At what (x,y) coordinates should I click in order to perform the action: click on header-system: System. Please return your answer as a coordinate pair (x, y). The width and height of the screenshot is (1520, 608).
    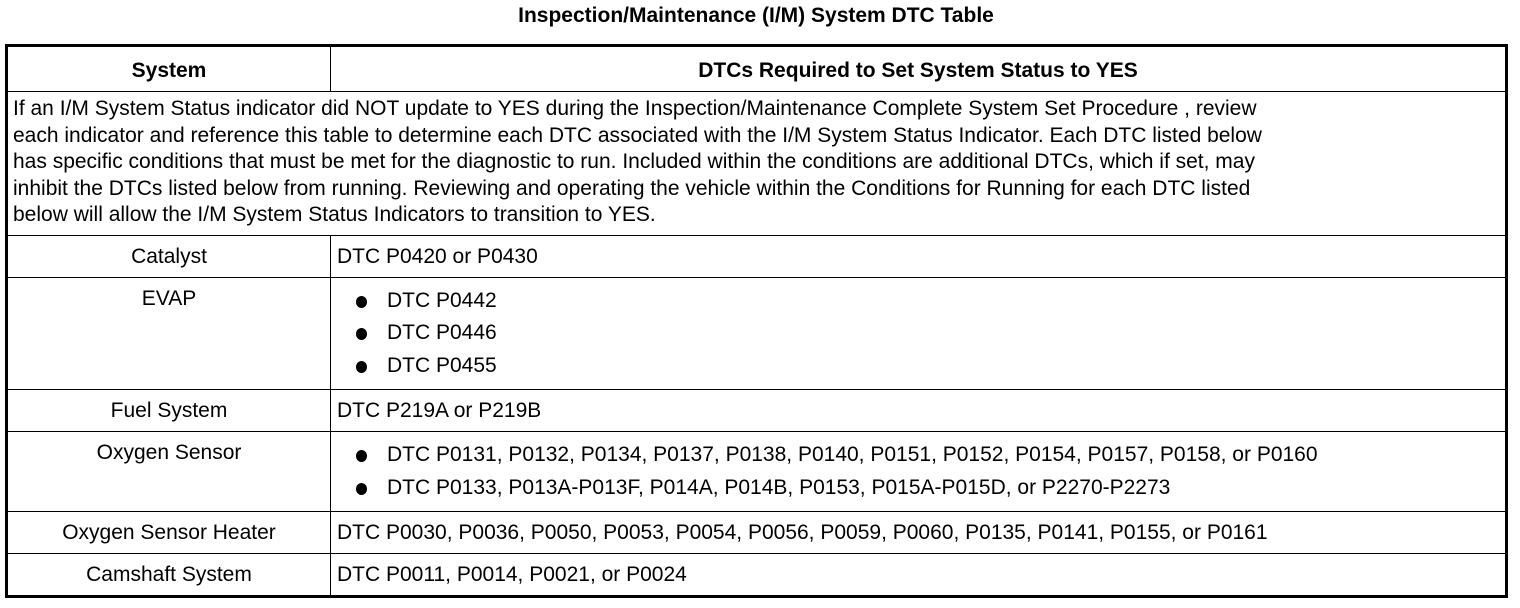
    Looking at the image, I should click on (168, 68).